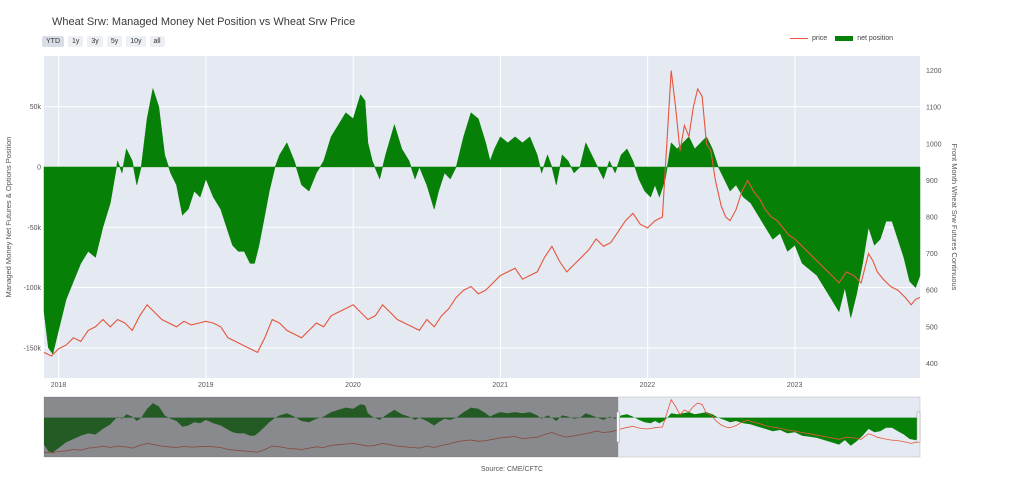 This screenshot has height=500, width=1024. I want to click on y-left-tick-label: -100k, so click(32, 288).